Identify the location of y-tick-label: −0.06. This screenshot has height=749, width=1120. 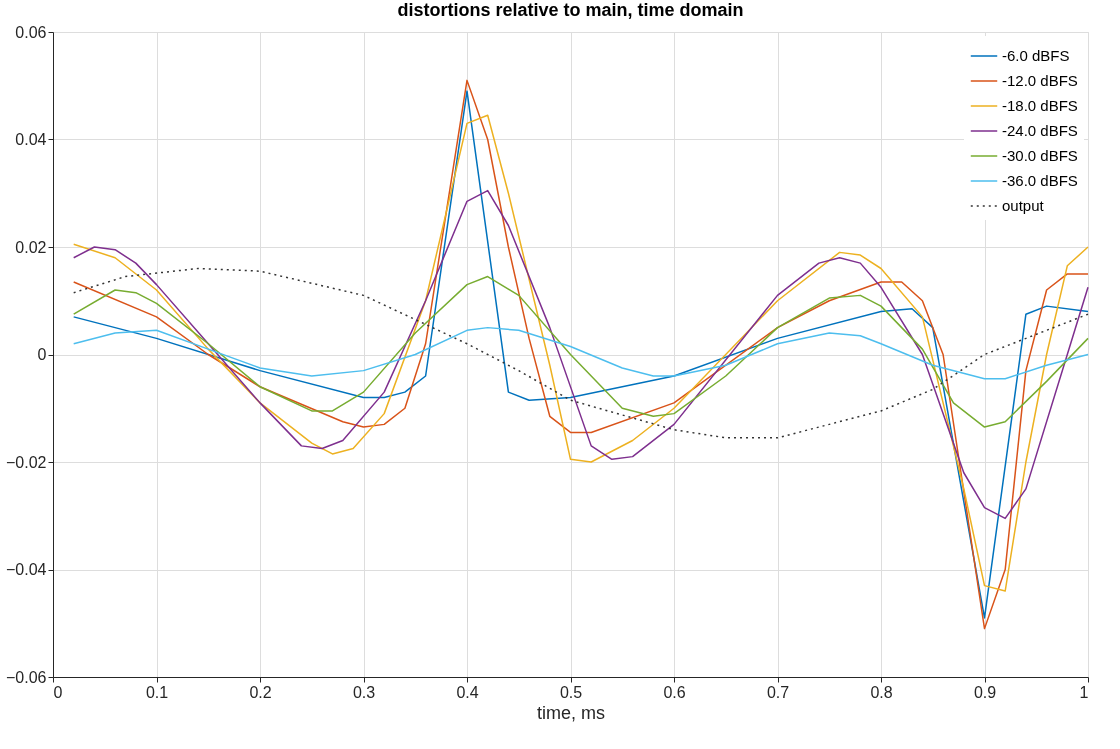
(26, 677).